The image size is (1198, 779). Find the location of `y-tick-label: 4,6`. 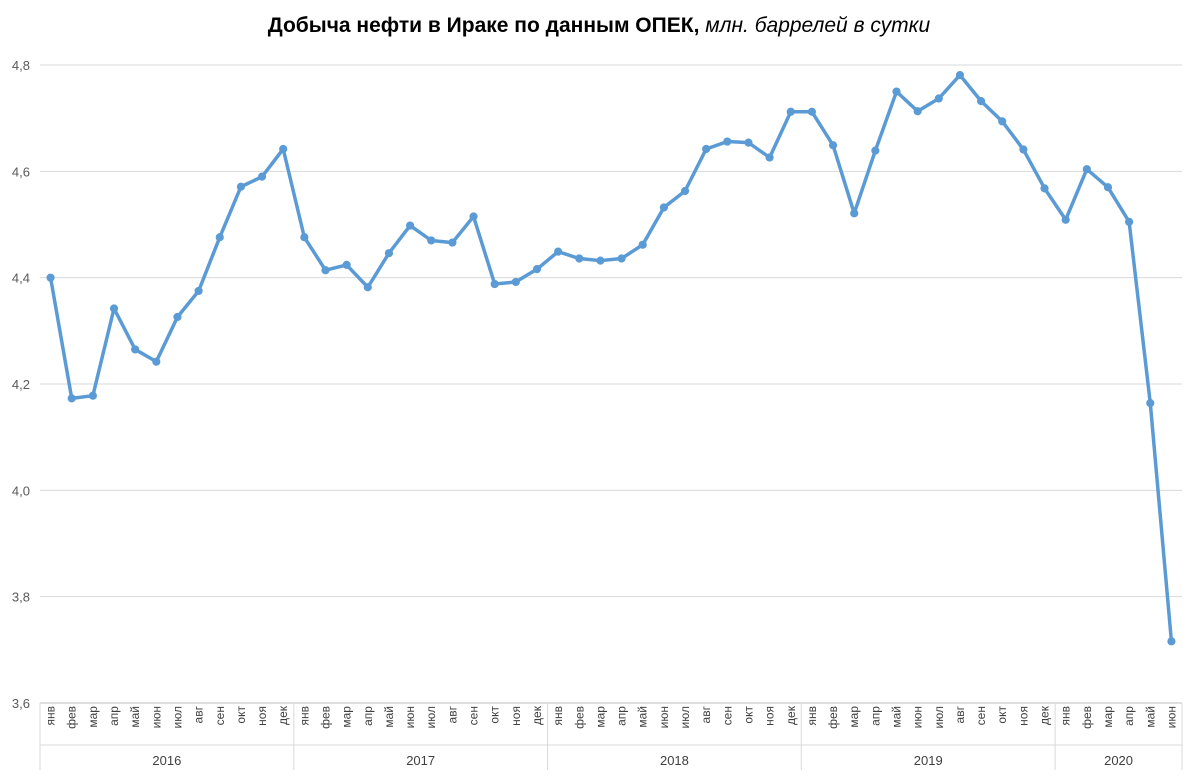

y-tick-label: 4,6 is located at coordinates (21, 171).